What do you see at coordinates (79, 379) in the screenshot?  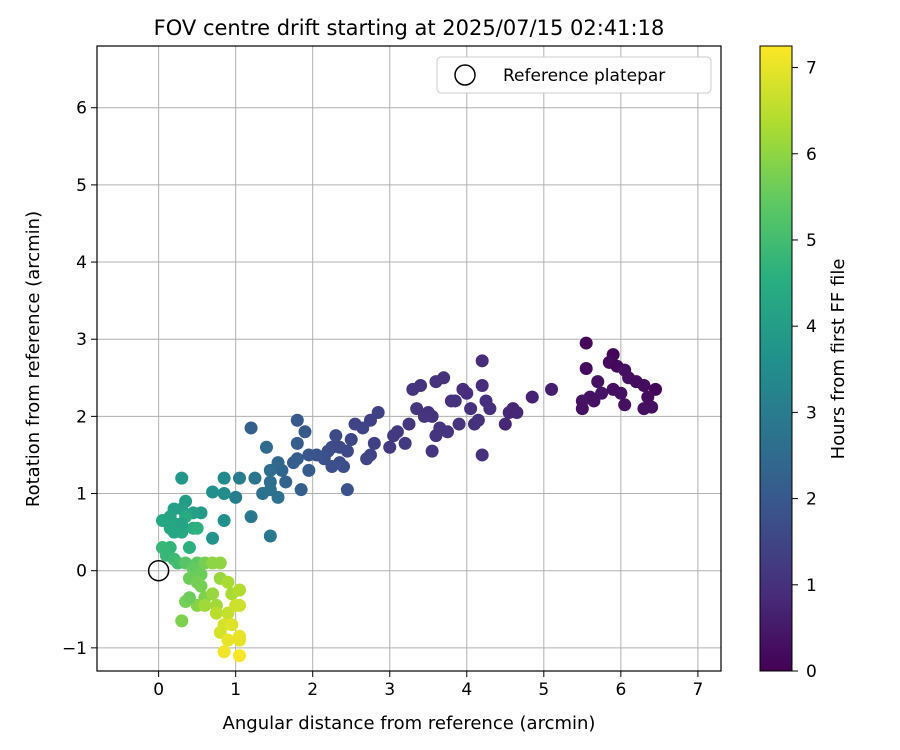 I see `y-axis-ticks: −1 0 1 2 3 4 5 6` at bounding box center [79, 379].